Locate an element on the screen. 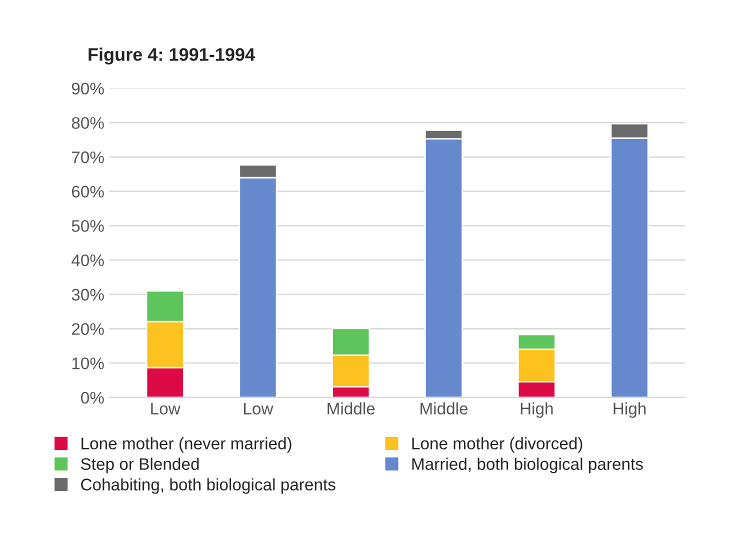 The image size is (729, 552). y-tick-label: 10% is located at coordinates (88, 363).